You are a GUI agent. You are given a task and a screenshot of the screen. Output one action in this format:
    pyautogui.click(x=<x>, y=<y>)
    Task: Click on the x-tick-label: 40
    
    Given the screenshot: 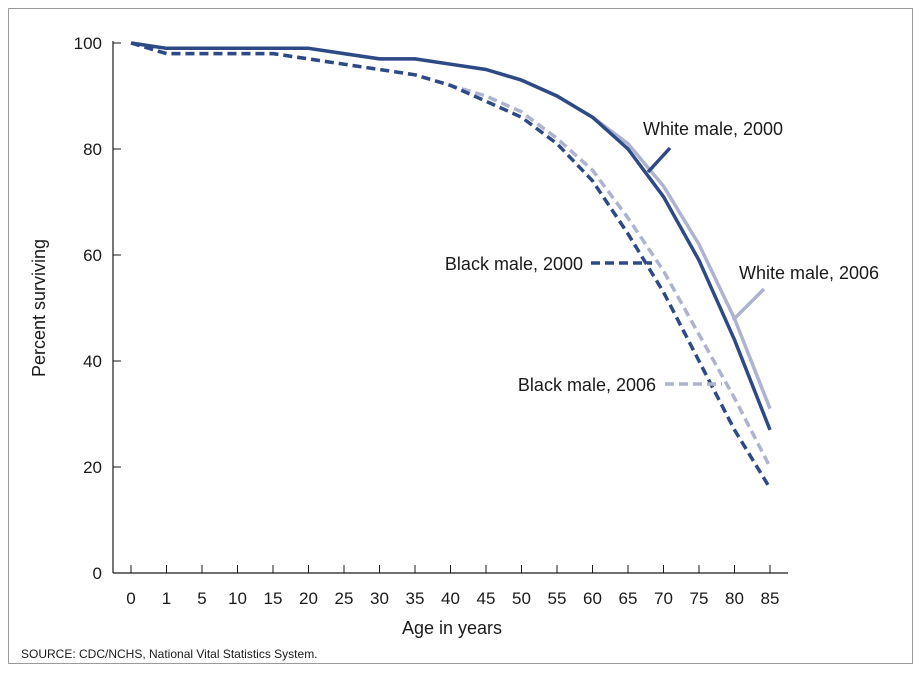 What is the action you would take?
    pyautogui.click(x=450, y=598)
    